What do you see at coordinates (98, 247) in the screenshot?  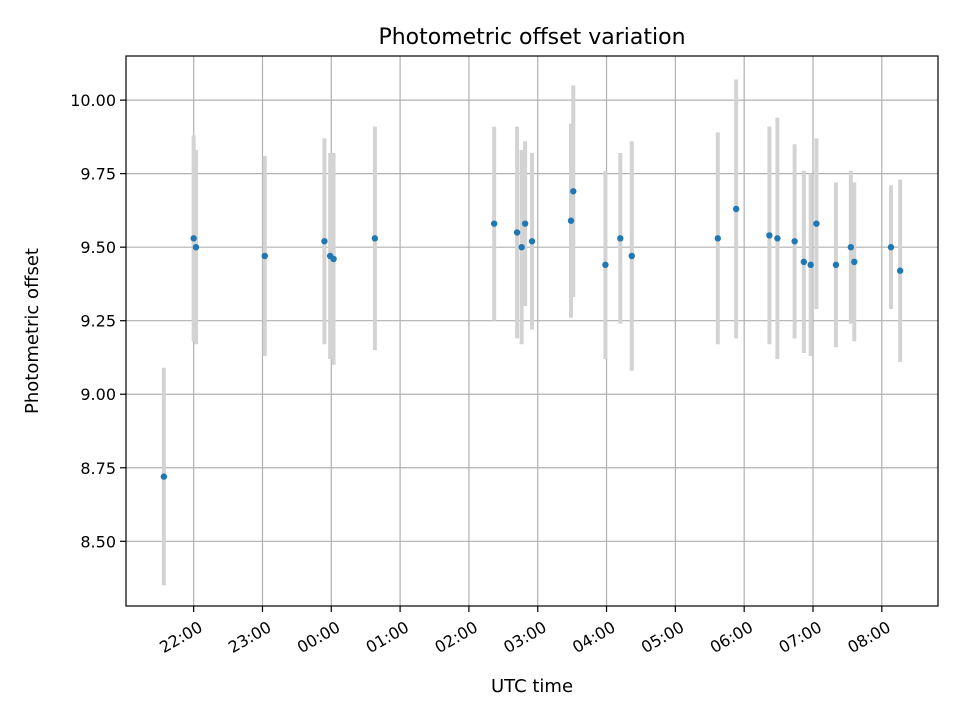 I see `y-tick-label: 9.50` at bounding box center [98, 247].